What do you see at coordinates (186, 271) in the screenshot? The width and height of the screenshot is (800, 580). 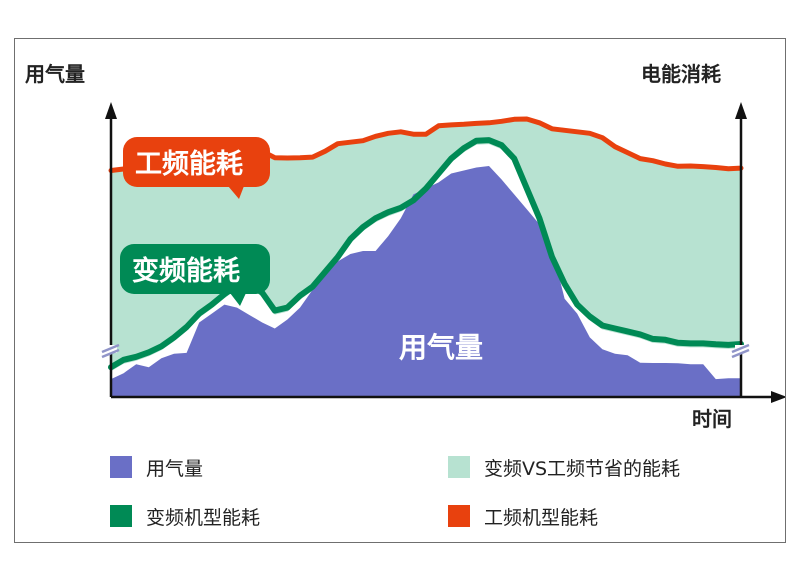 I see `callout-variable-label: 变频能耗` at bounding box center [186, 271].